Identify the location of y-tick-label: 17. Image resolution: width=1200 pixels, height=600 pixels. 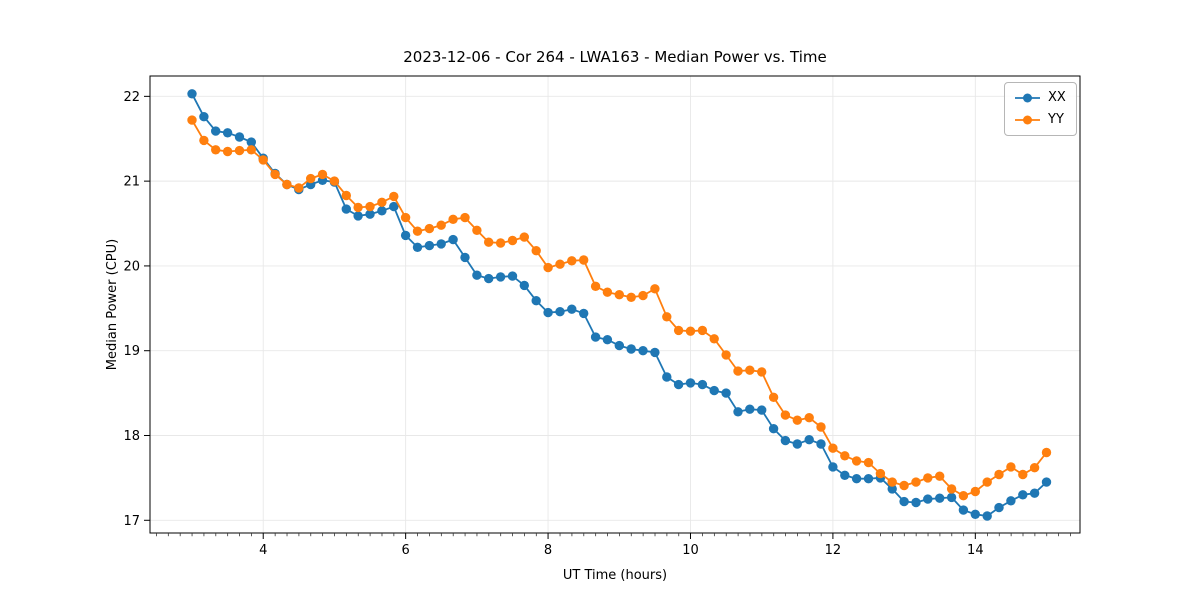
(131, 521).